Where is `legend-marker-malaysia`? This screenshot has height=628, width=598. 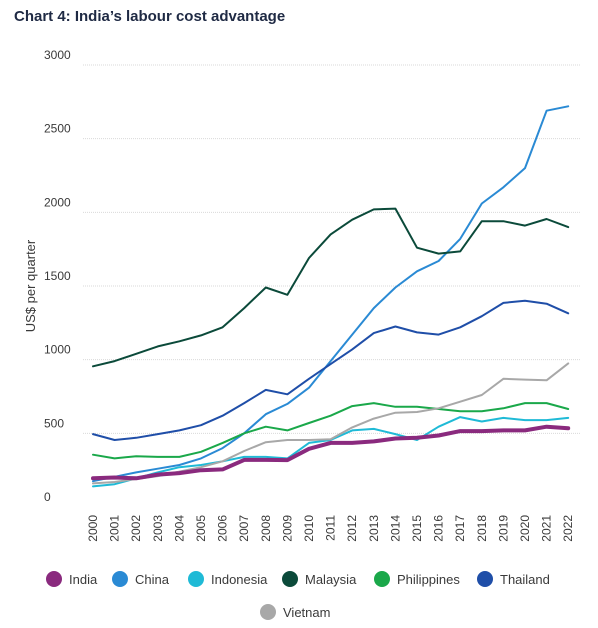 legend-marker-malaysia is located at coordinates (290, 579).